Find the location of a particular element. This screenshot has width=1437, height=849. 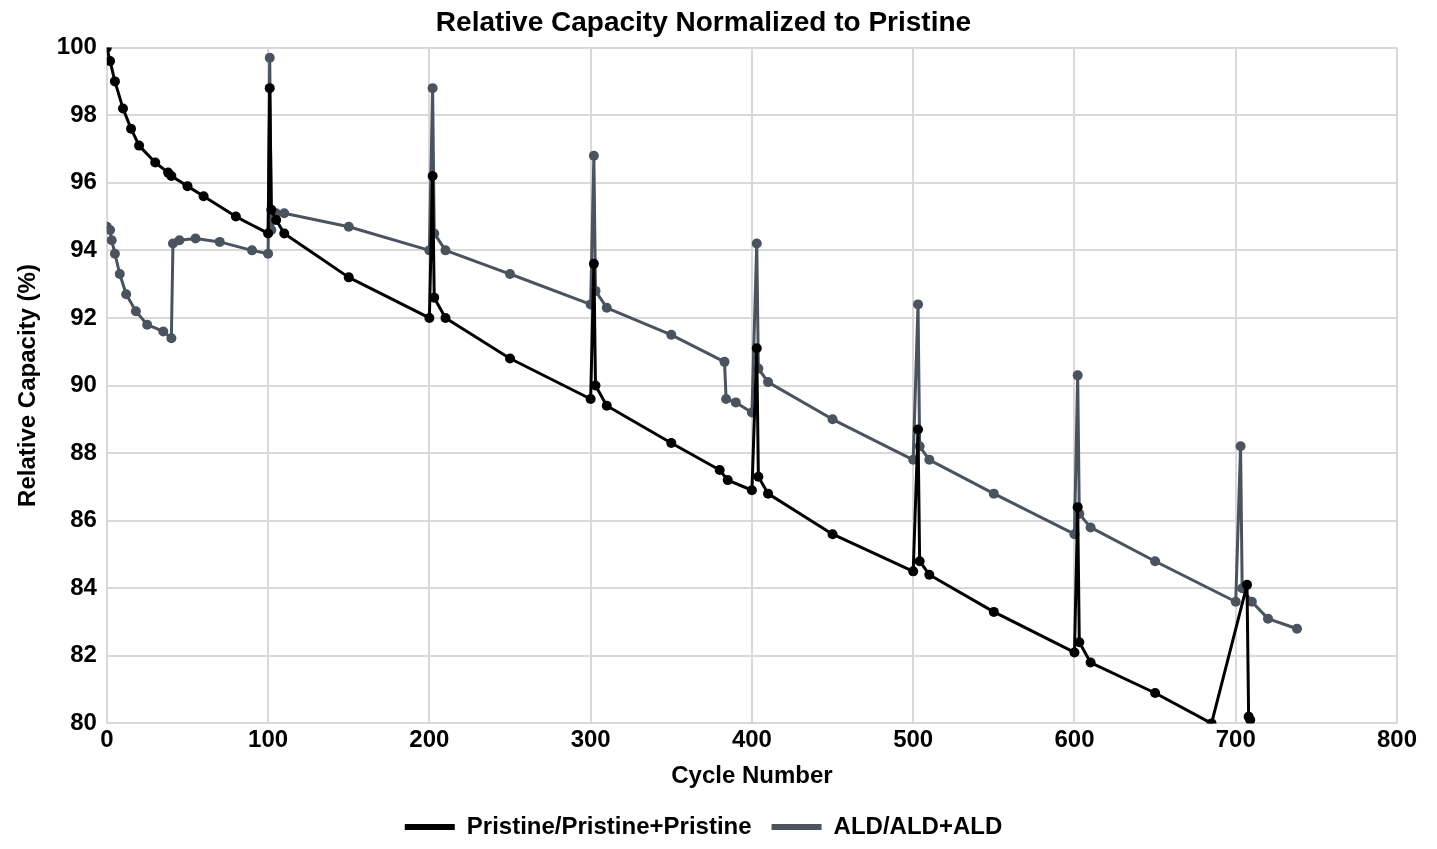

y-tick-label: 96 is located at coordinates (83, 181).